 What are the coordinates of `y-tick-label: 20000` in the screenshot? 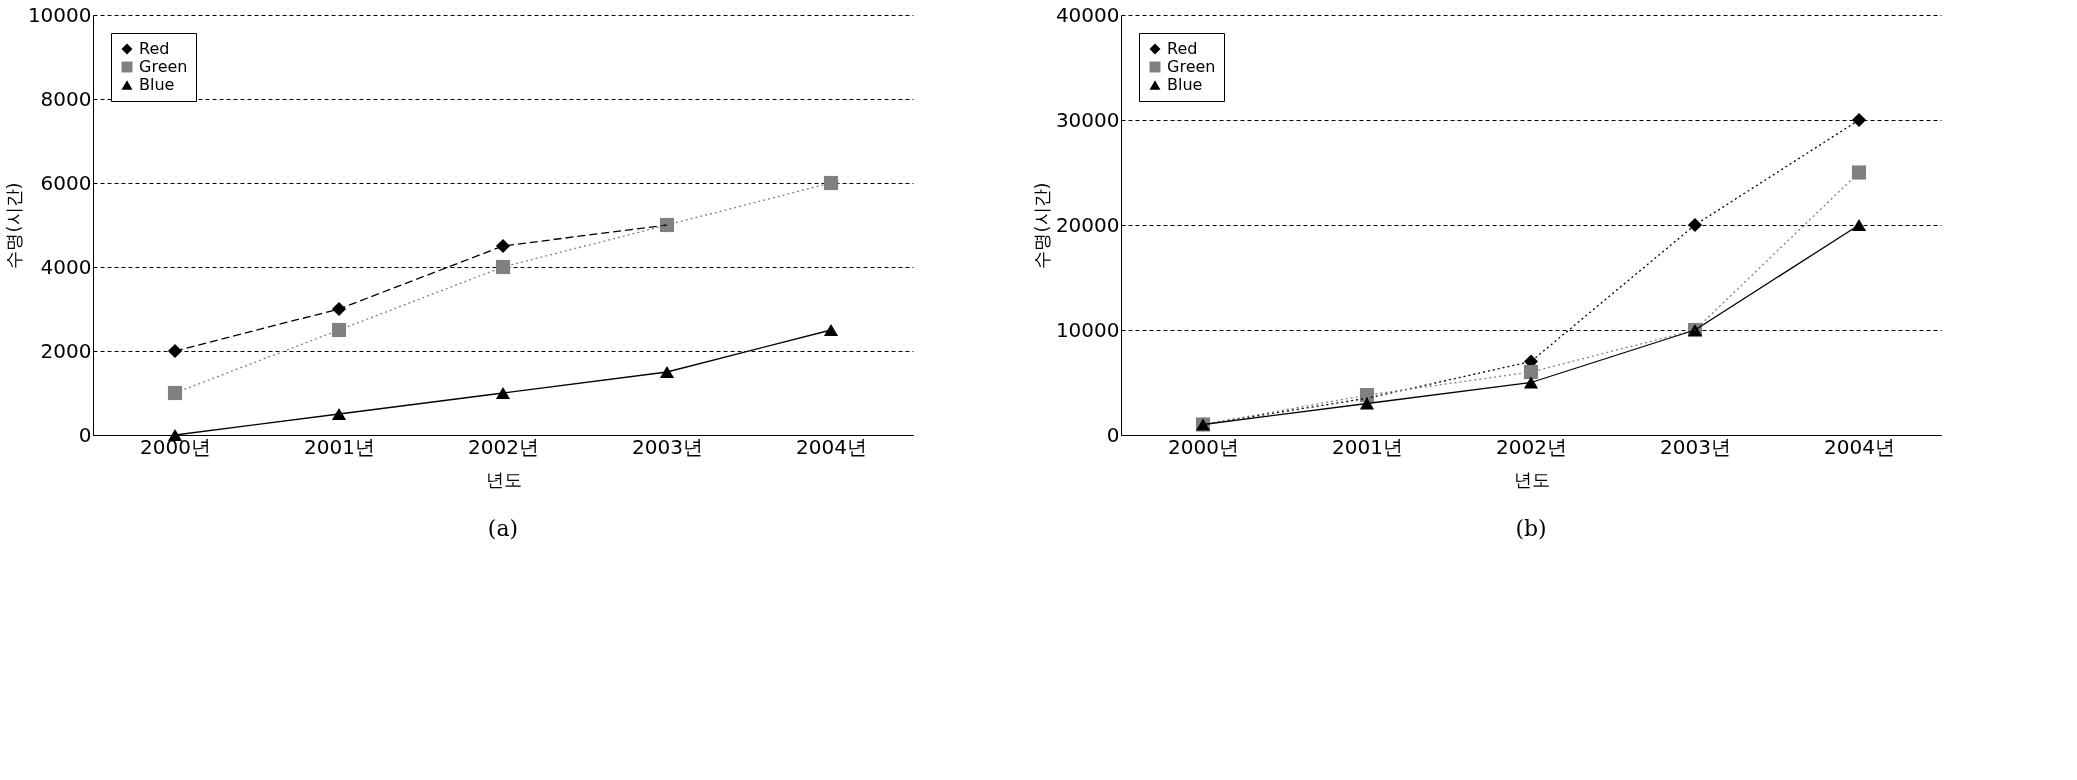 It's located at (1087, 224).